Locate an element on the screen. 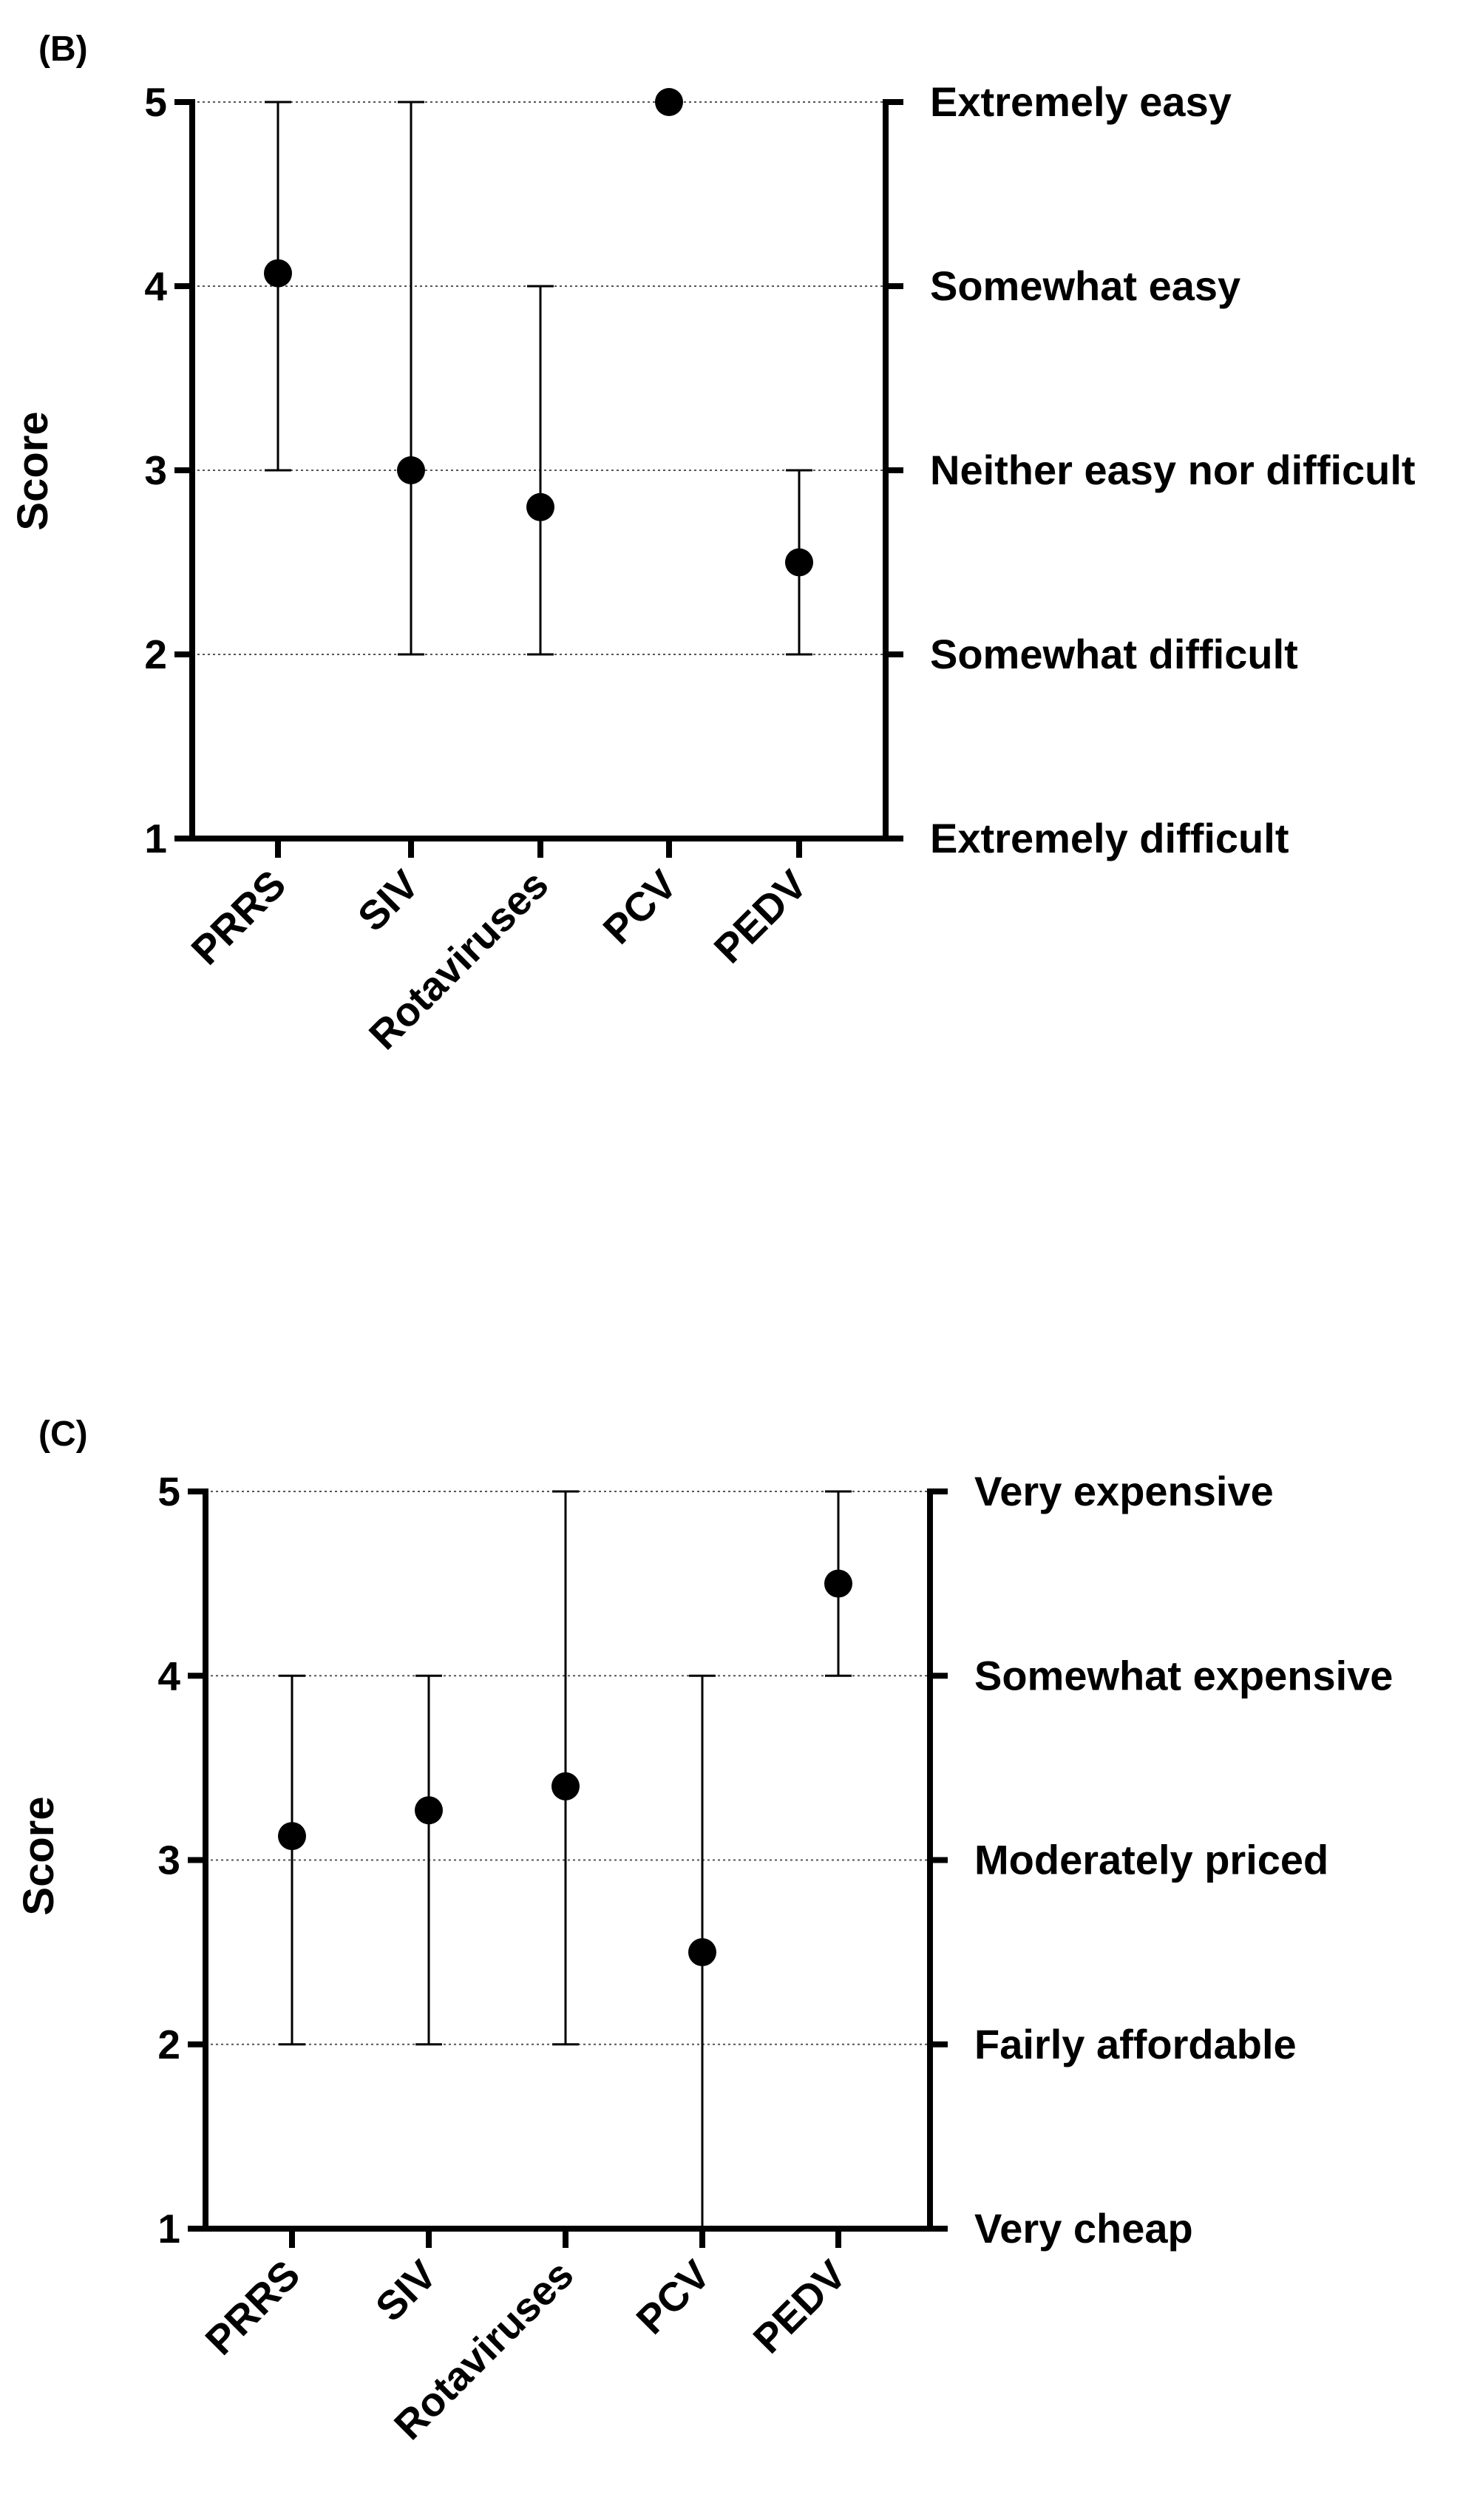 Image resolution: width=1480 pixels, height=2520 pixels. panel-b-x-tick-label: SIV is located at coordinates (388, 901).